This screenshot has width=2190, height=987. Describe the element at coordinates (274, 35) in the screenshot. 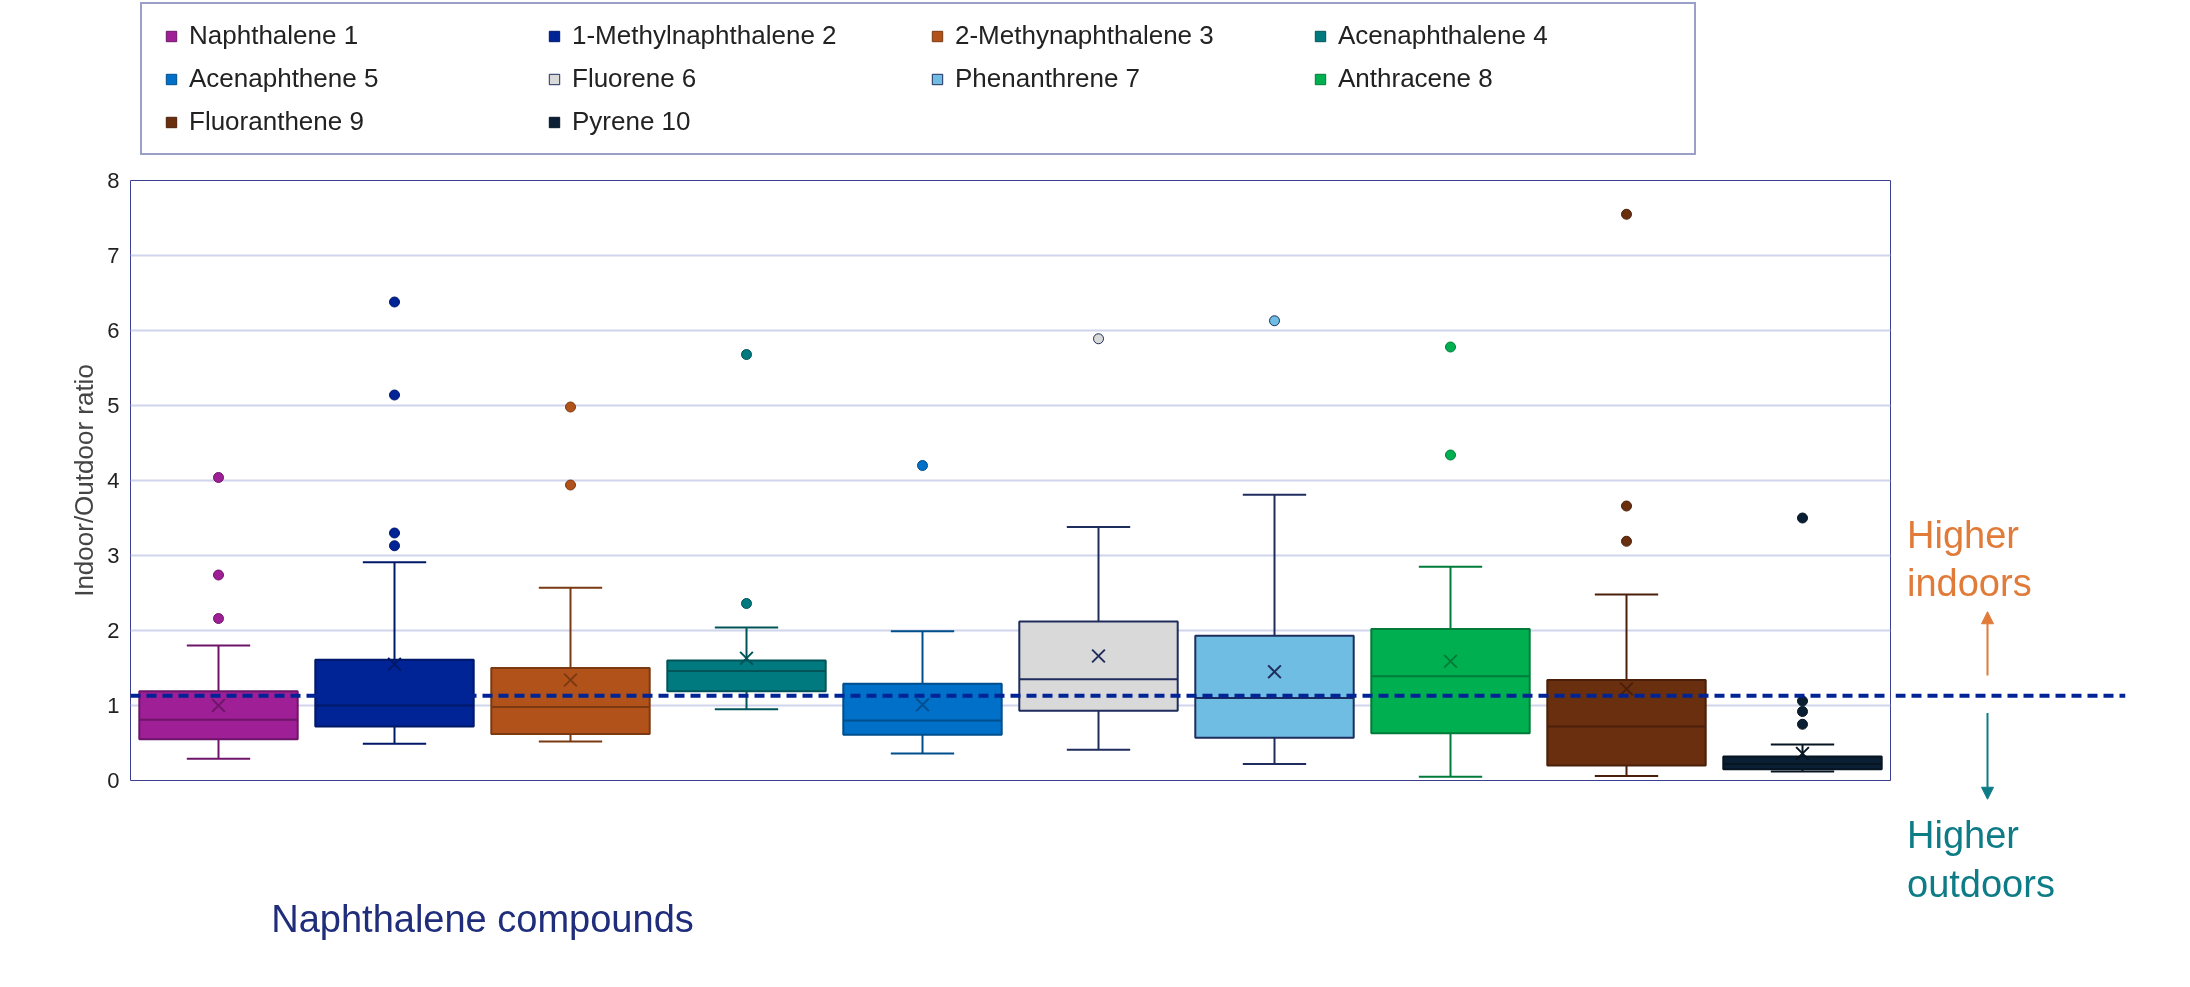

I see `legend-label: Naphthalene 1` at that location.